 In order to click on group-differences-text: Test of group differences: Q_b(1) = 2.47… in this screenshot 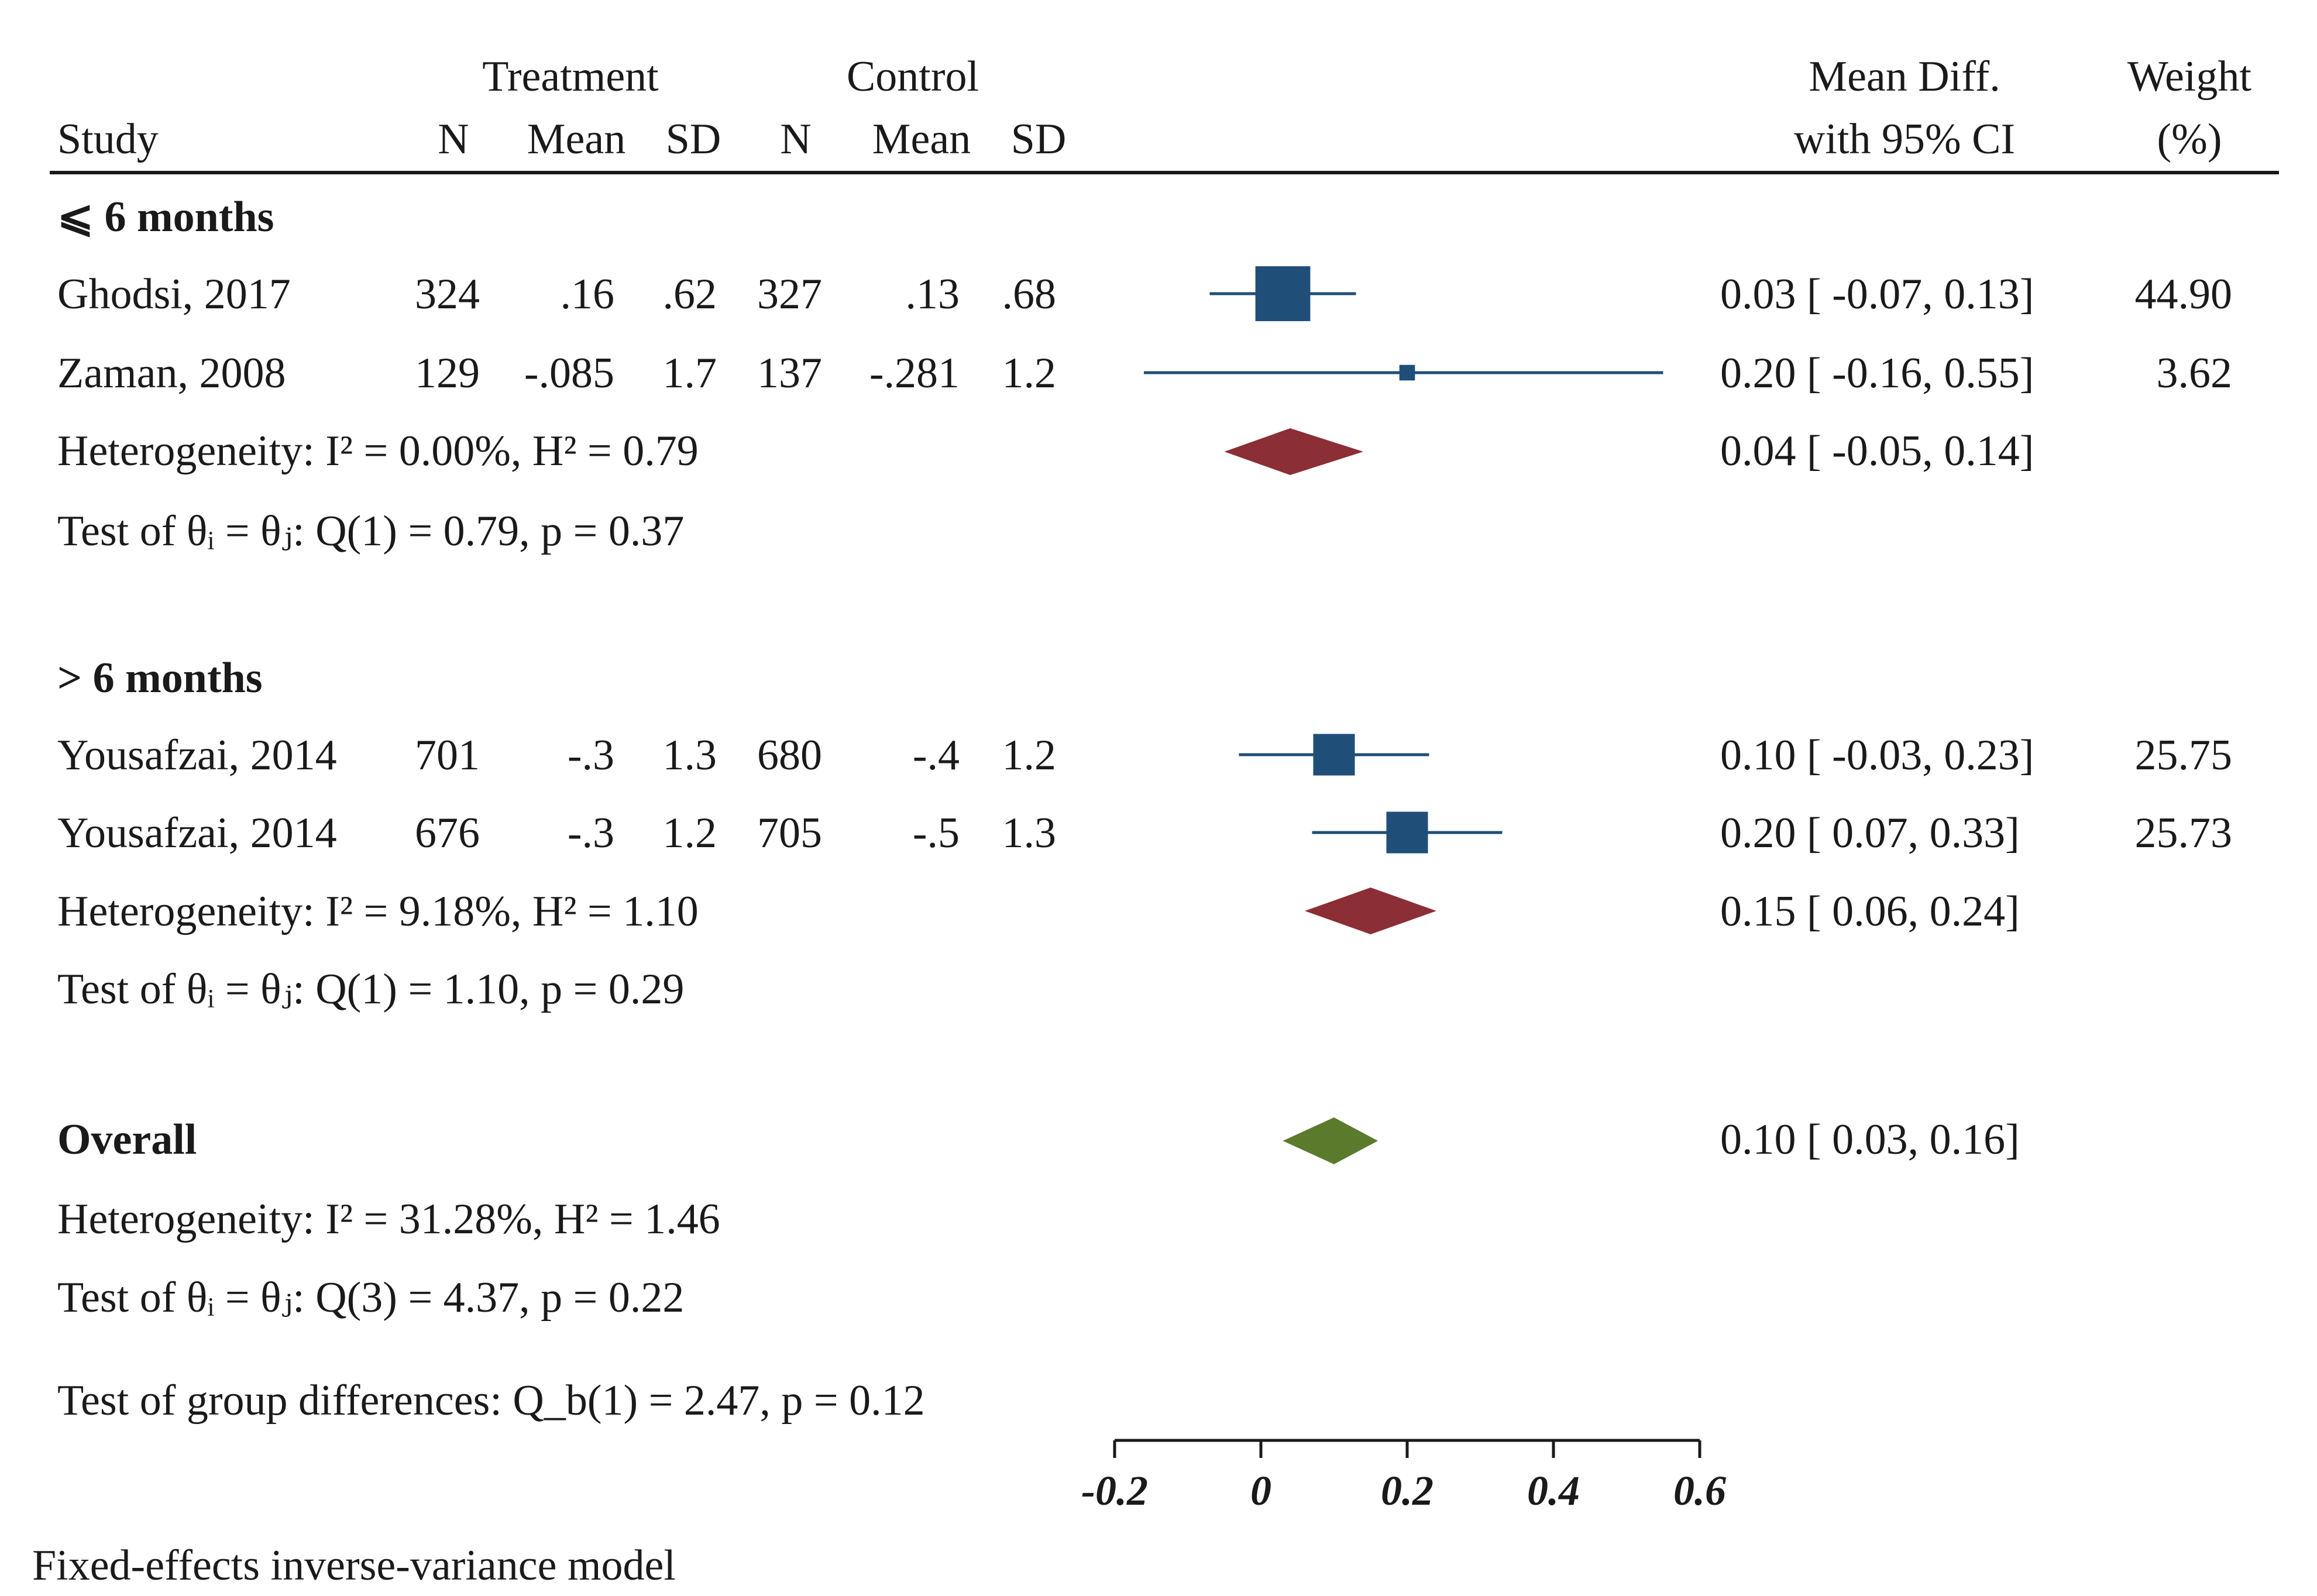, I will do `click(491, 1401)`.